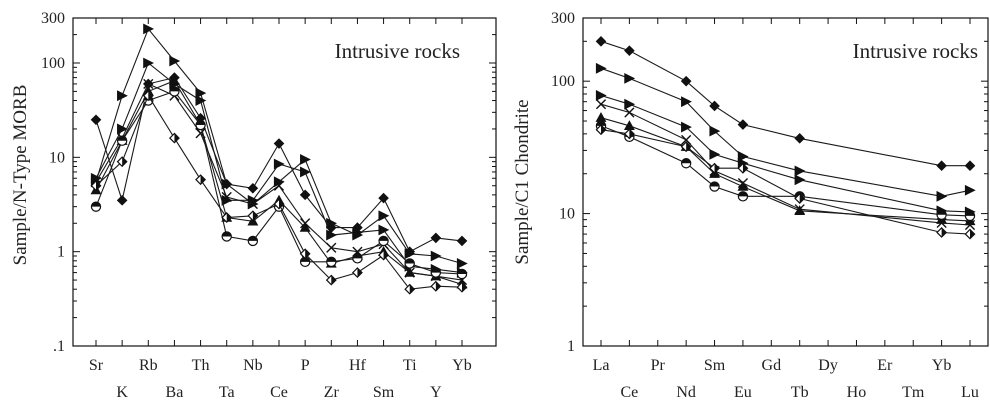  Describe the element at coordinates (122, 392) in the screenshot. I see `left-x-tick-label: K` at that location.